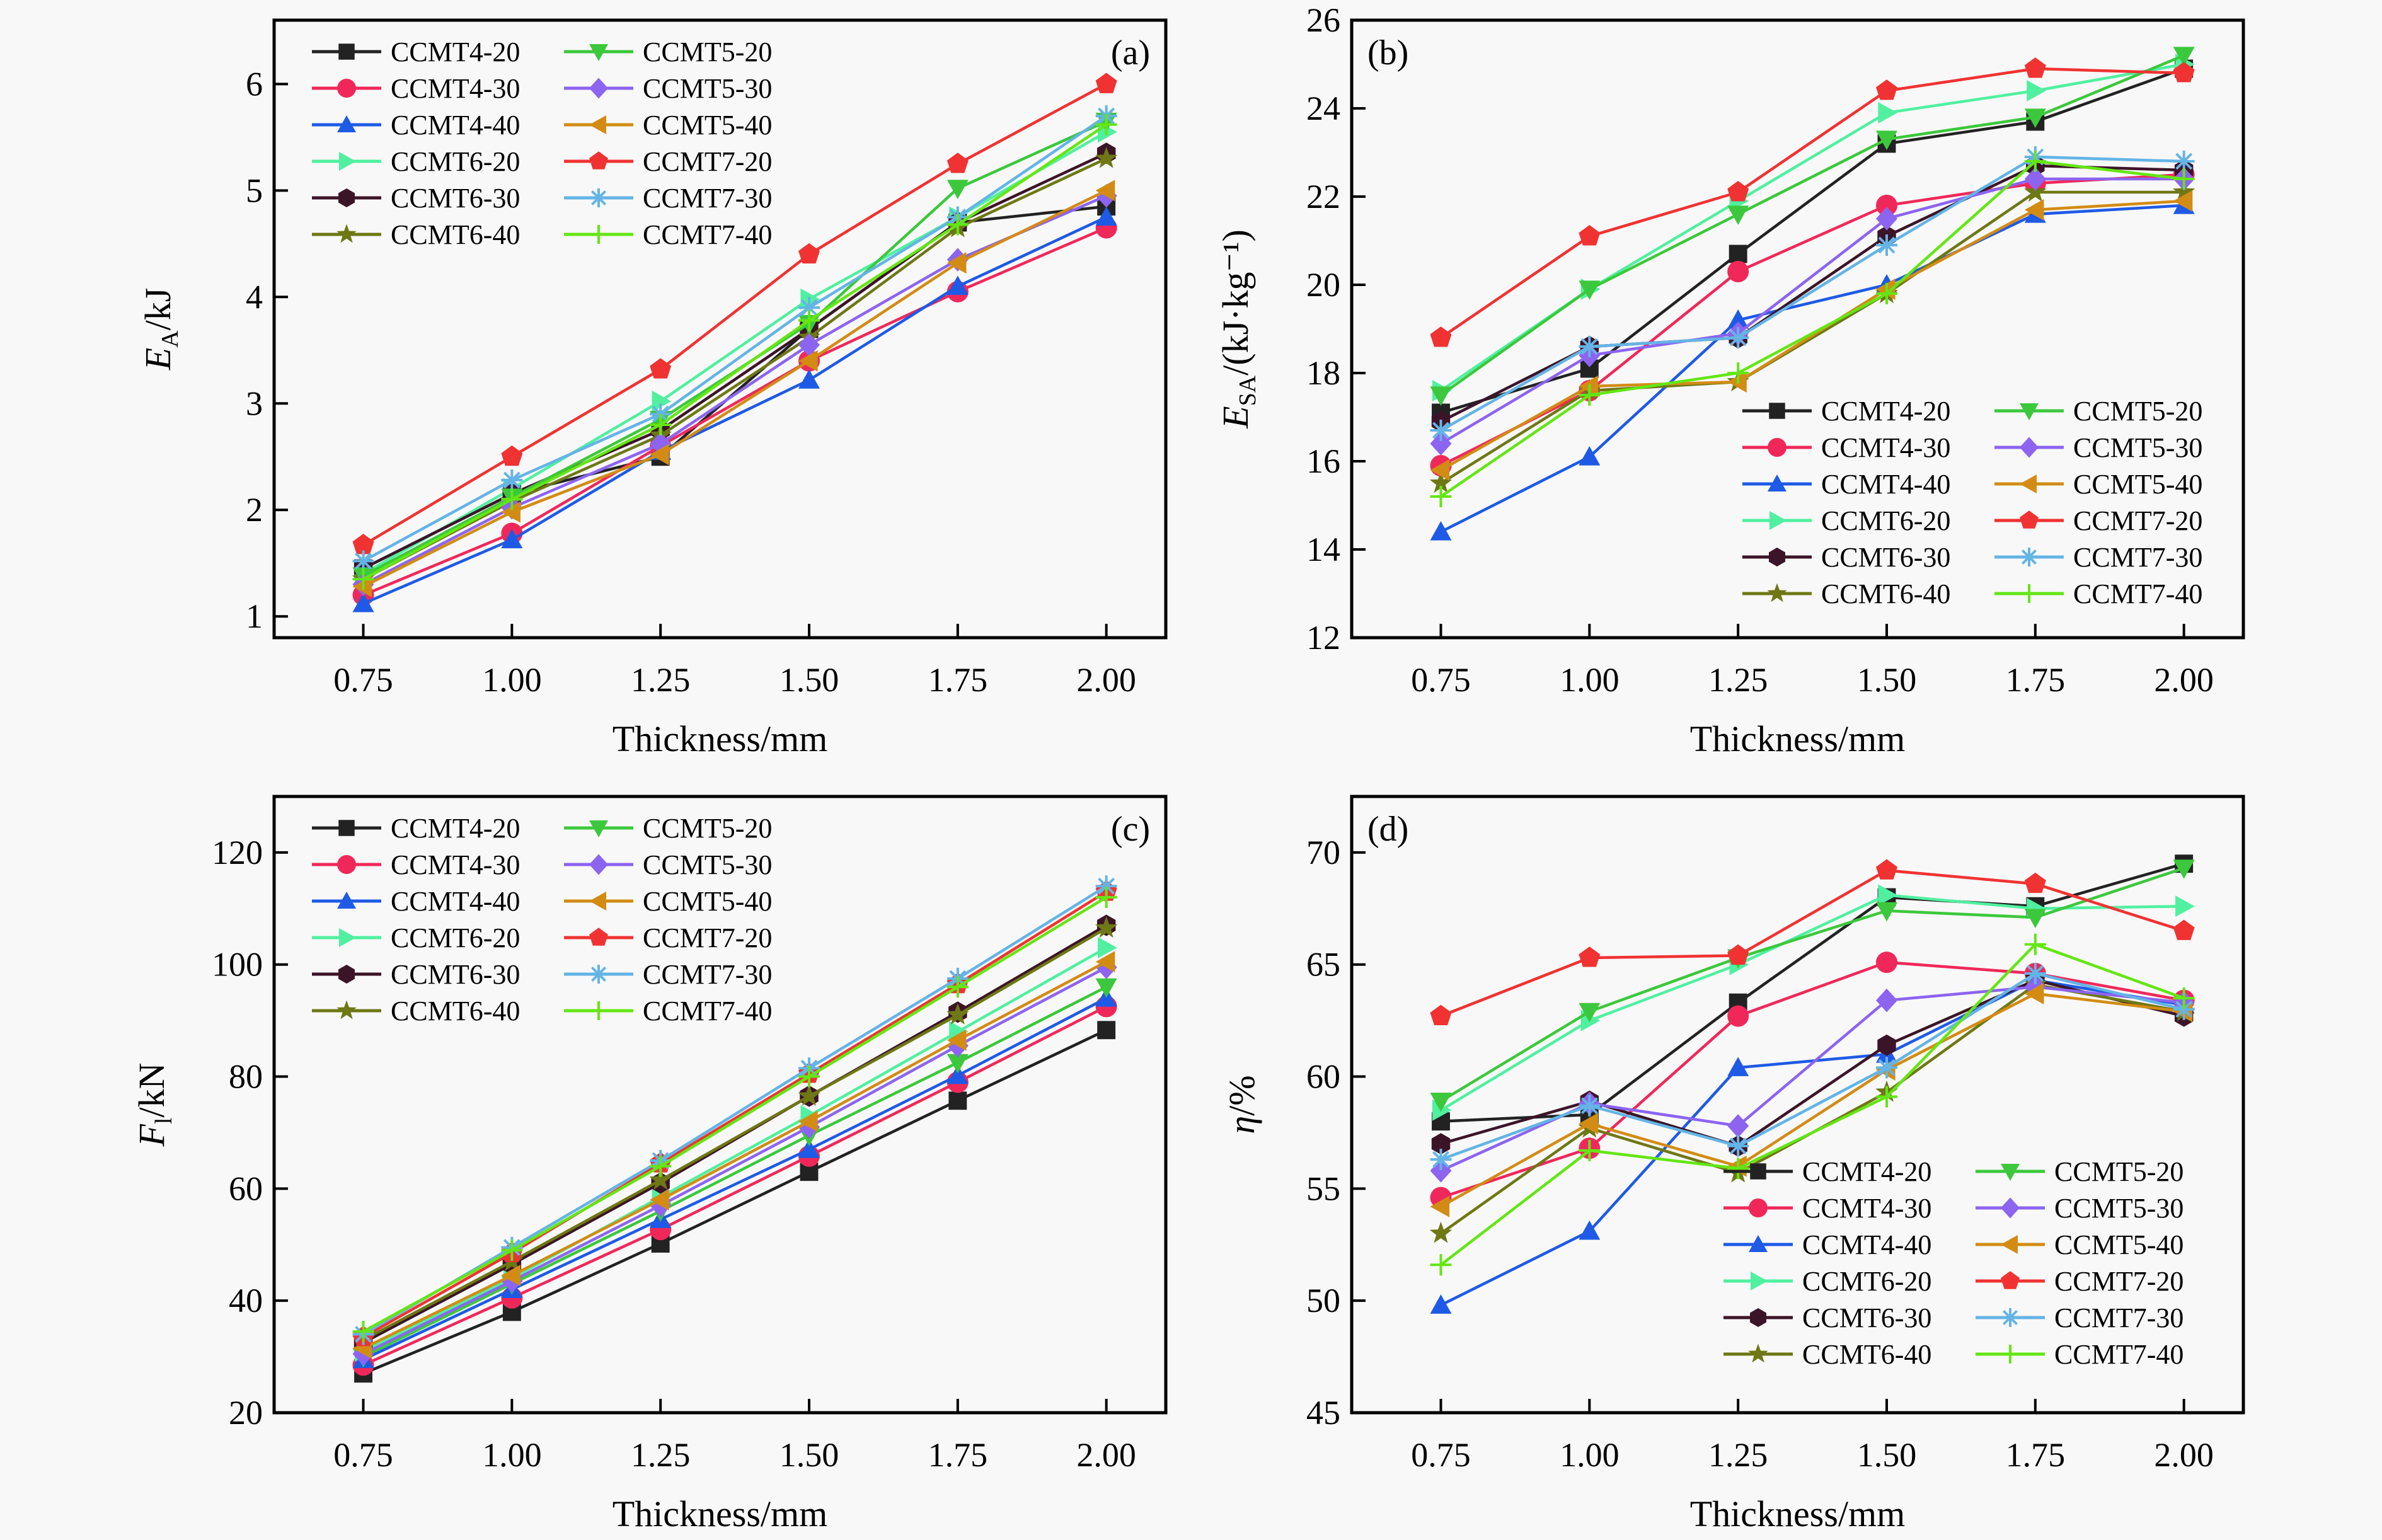  Describe the element at coordinates (707, 864) in the screenshot. I see `legend-label: CCMT5-30` at that location.